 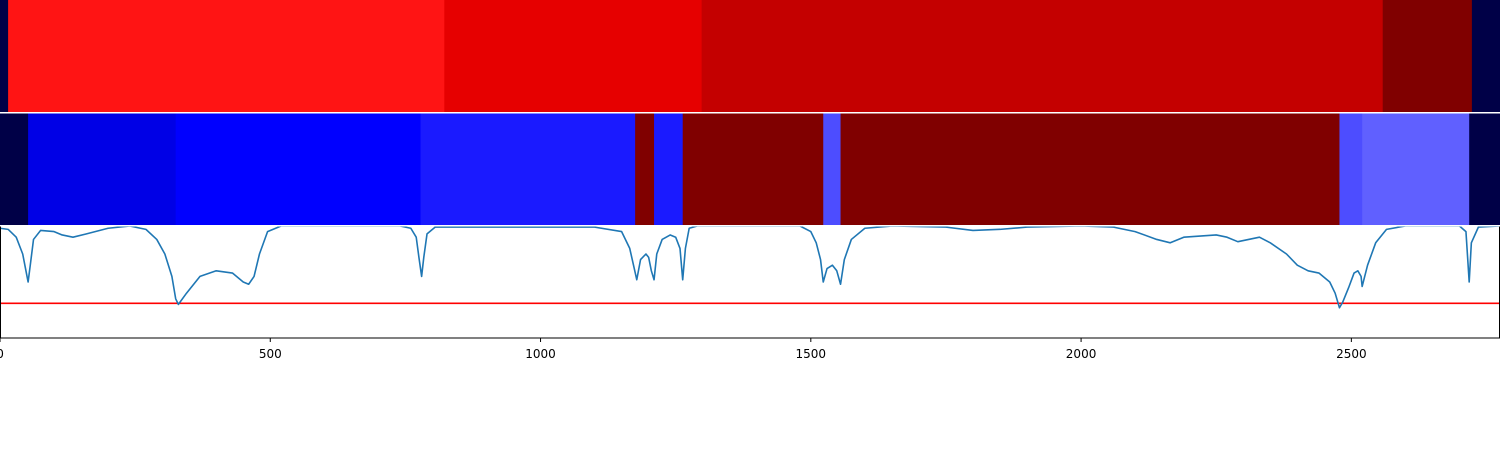 What do you see at coordinates (683, 349) in the screenshot?
I see `x-axis: 0 500 1000 1500 2000 2500` at bounding box center [683, 349].